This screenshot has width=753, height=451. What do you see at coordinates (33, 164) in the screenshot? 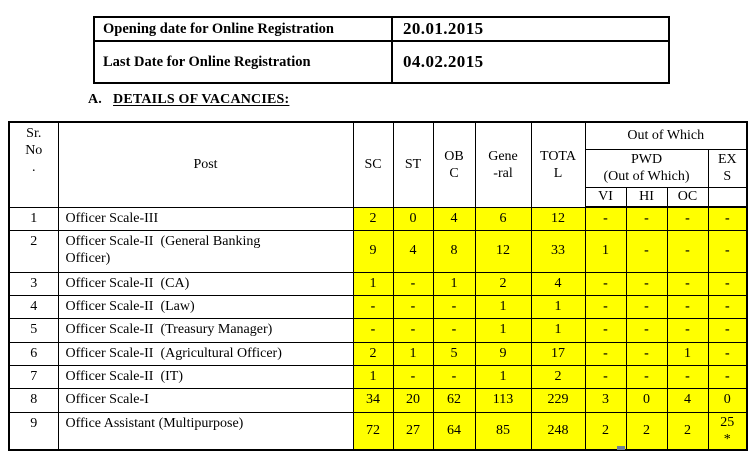
I see `col-header-sr-no: Sr. No .` at bounding box center [33, 164].